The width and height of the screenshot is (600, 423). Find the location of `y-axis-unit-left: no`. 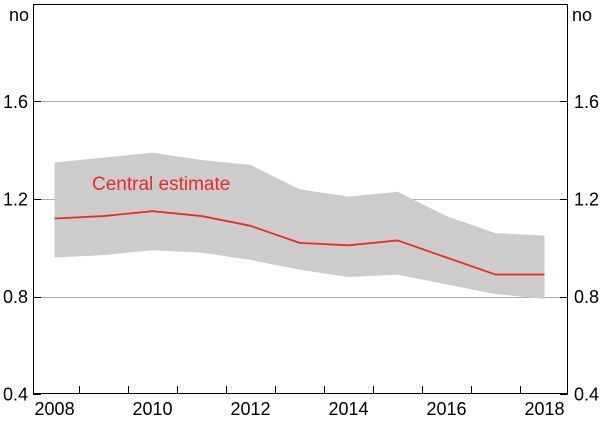

y-axis-unit-left: no is located at coordinates (18, 15).